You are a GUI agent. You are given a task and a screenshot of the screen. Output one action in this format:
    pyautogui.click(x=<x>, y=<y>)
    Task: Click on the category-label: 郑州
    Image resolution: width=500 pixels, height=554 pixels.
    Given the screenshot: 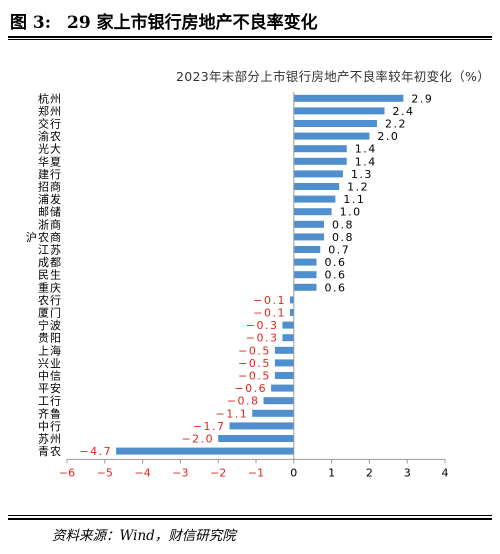 What is the action you would take?
    pyautogui.click(x=50, y=111)
    